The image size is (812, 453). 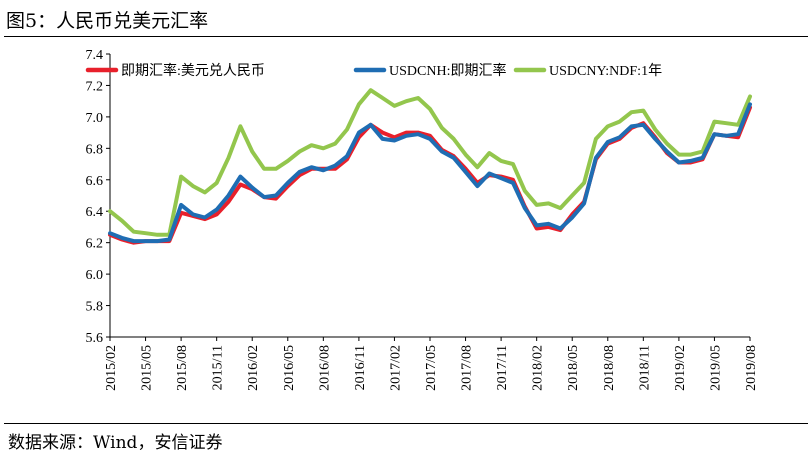 I want to click on x-tick-label: 2019/08, so click(x=751, y=368).